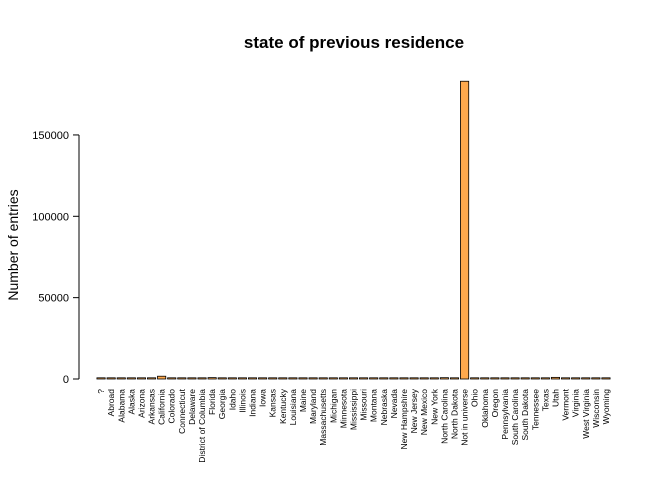  Describe the element at coordinates (394, 404) in the screenshot. I see `x-tick-label: Nevada` at that location.